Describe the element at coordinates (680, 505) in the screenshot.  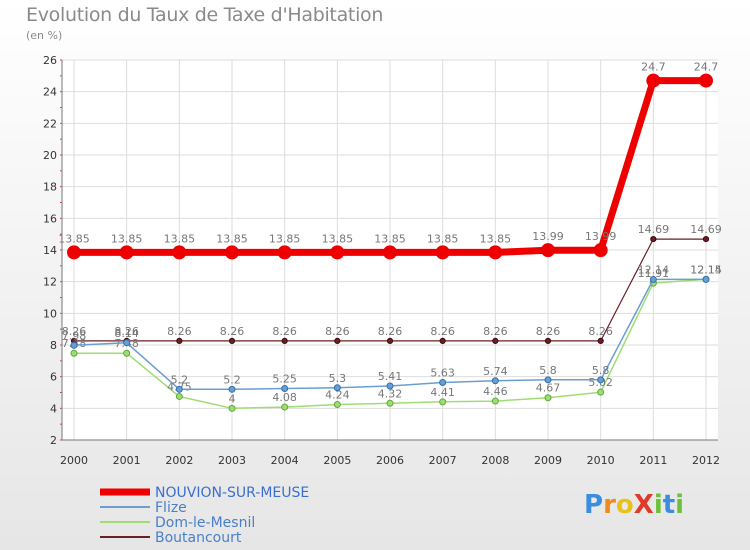
I see `logo-letter: i` at that location.